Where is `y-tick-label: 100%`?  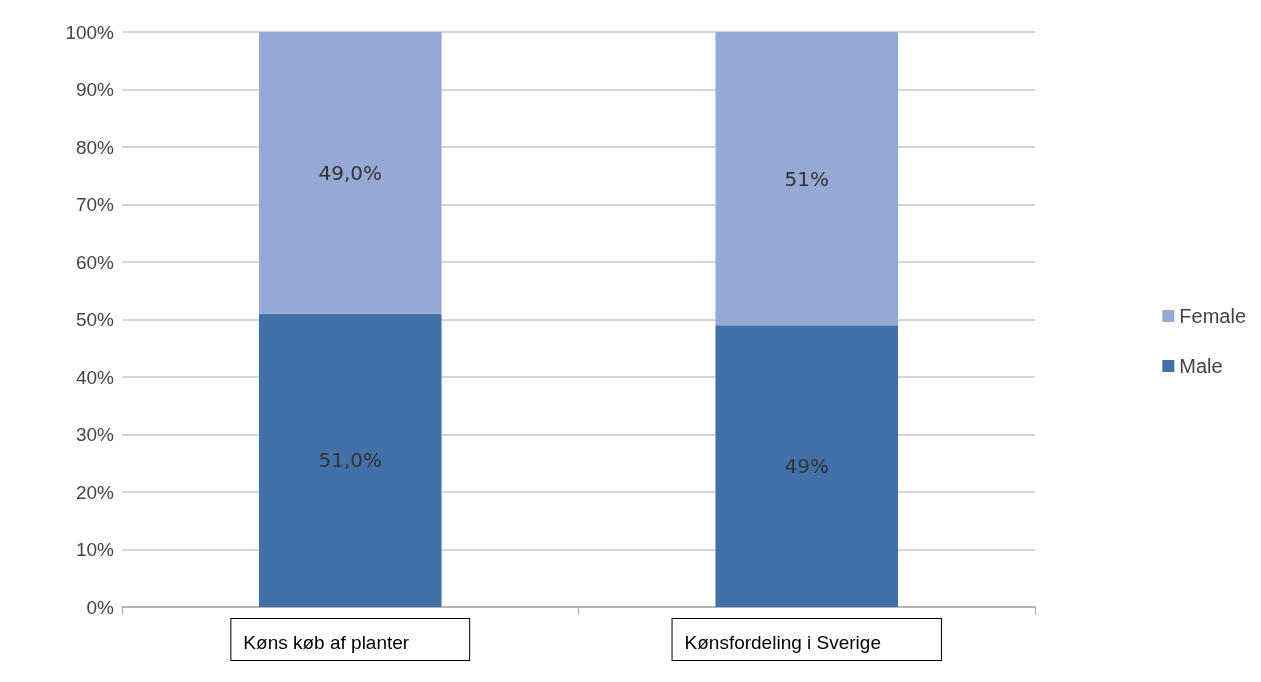 y-tick-label: 100% is located at coordinates (90, 32).